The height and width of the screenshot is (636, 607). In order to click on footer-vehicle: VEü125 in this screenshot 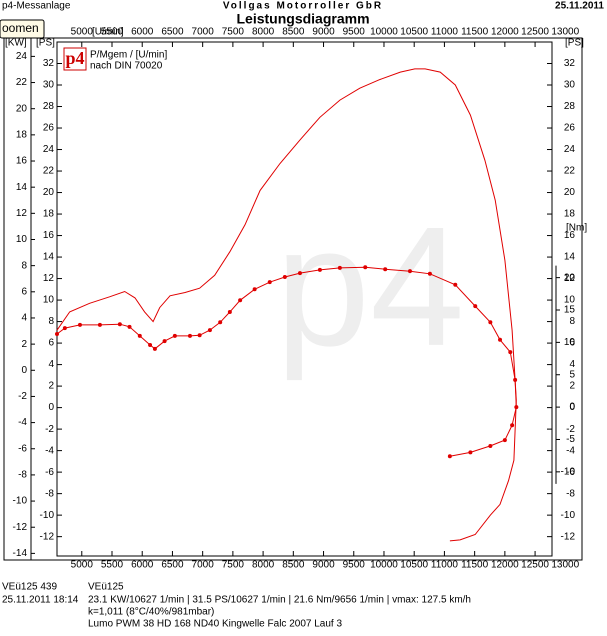, I will do `click(106, 587)`.